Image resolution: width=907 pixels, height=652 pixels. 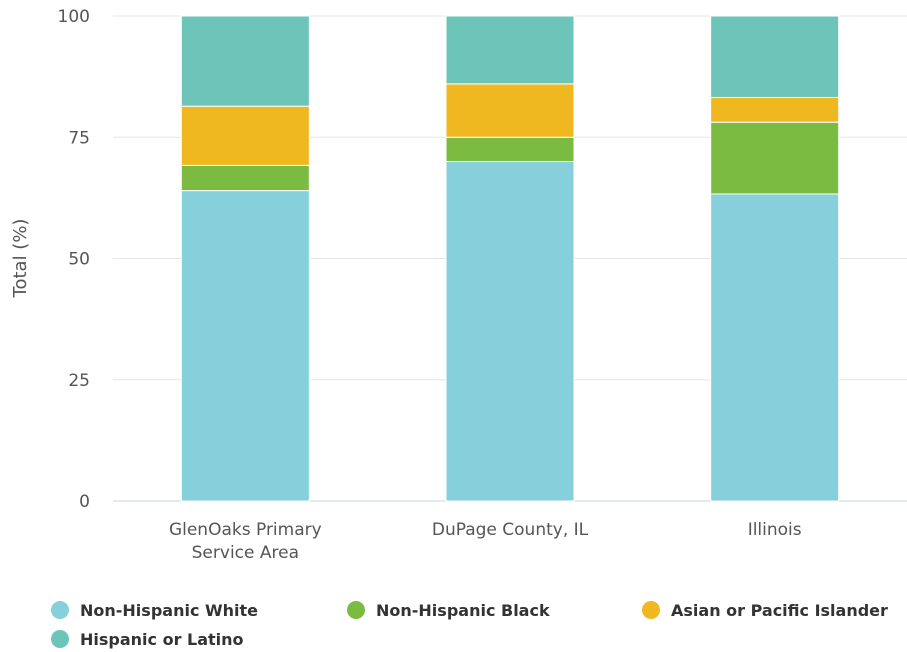 What do you see at coordinates (779, 610) in the screenshot?
I see `legend-label: Asian or Pacific Islander` at bounding box center [779, 610].